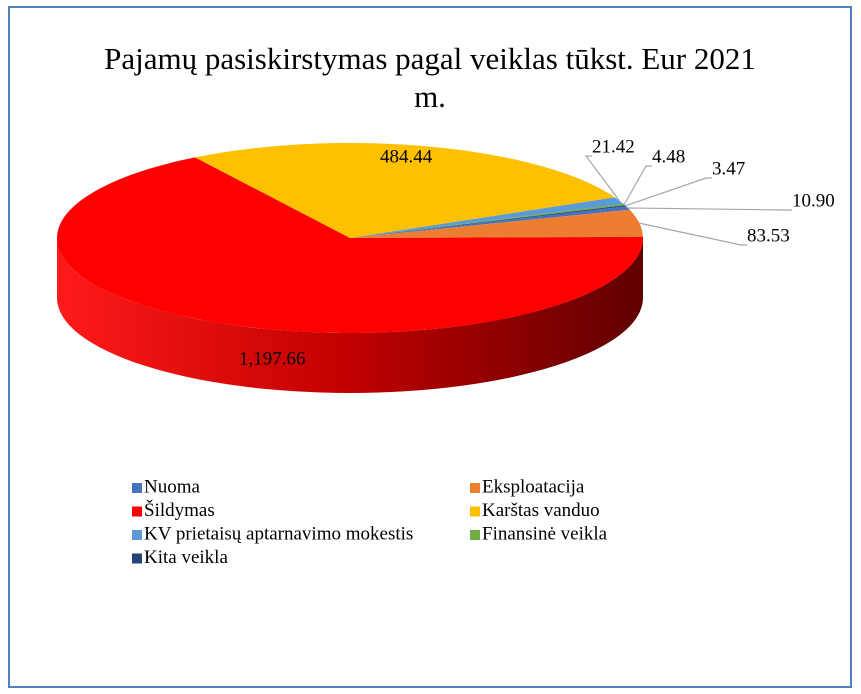 The image size is (861, 694). Describe the element at coordinates (613, 146) in the screenshot. I see `data-label: 21.42` at that location.